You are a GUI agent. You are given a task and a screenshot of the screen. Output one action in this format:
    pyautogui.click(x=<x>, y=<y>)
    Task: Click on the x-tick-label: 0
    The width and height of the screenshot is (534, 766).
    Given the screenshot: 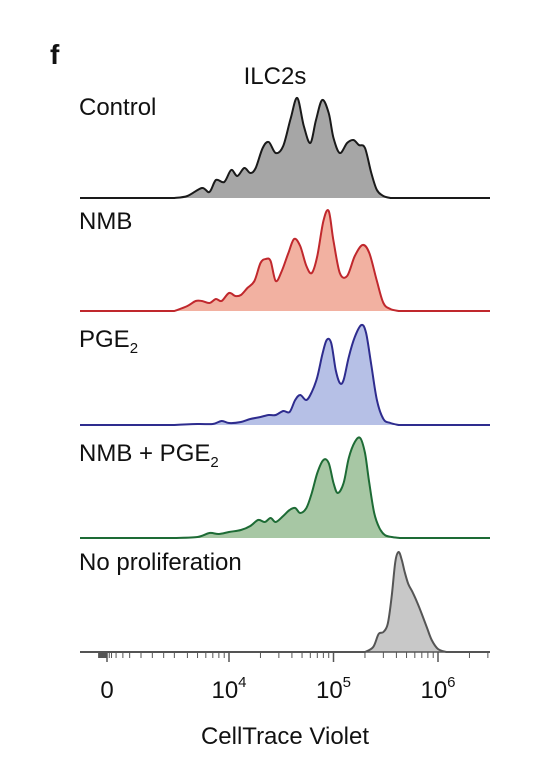 What is the action you would take?
    pyautogui.click(x=106, y=690)
    